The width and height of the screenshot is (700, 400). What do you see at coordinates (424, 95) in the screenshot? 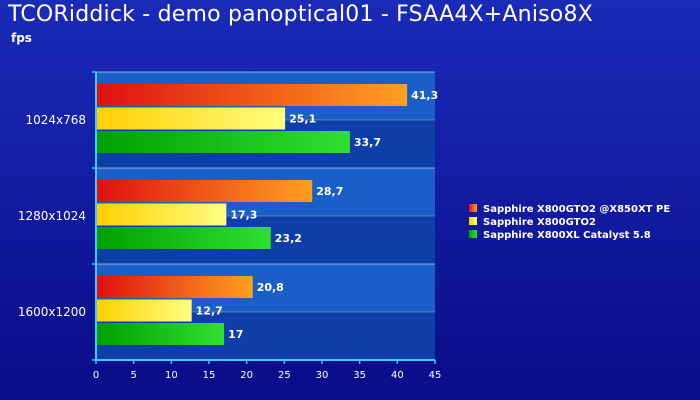
I see `value-label: 41,3` at bounding box center [424, 95].